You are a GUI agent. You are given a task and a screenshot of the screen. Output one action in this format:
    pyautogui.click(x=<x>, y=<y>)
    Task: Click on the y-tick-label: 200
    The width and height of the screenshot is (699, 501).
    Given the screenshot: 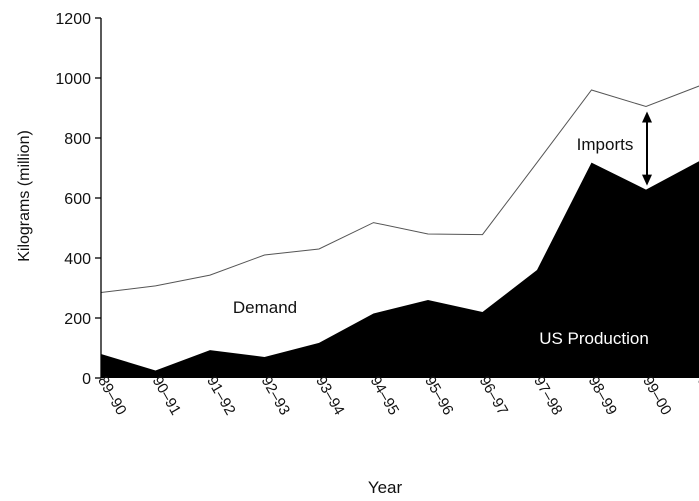 What is the action you would take?
    pyautogui.click(x=77, y=319)
    